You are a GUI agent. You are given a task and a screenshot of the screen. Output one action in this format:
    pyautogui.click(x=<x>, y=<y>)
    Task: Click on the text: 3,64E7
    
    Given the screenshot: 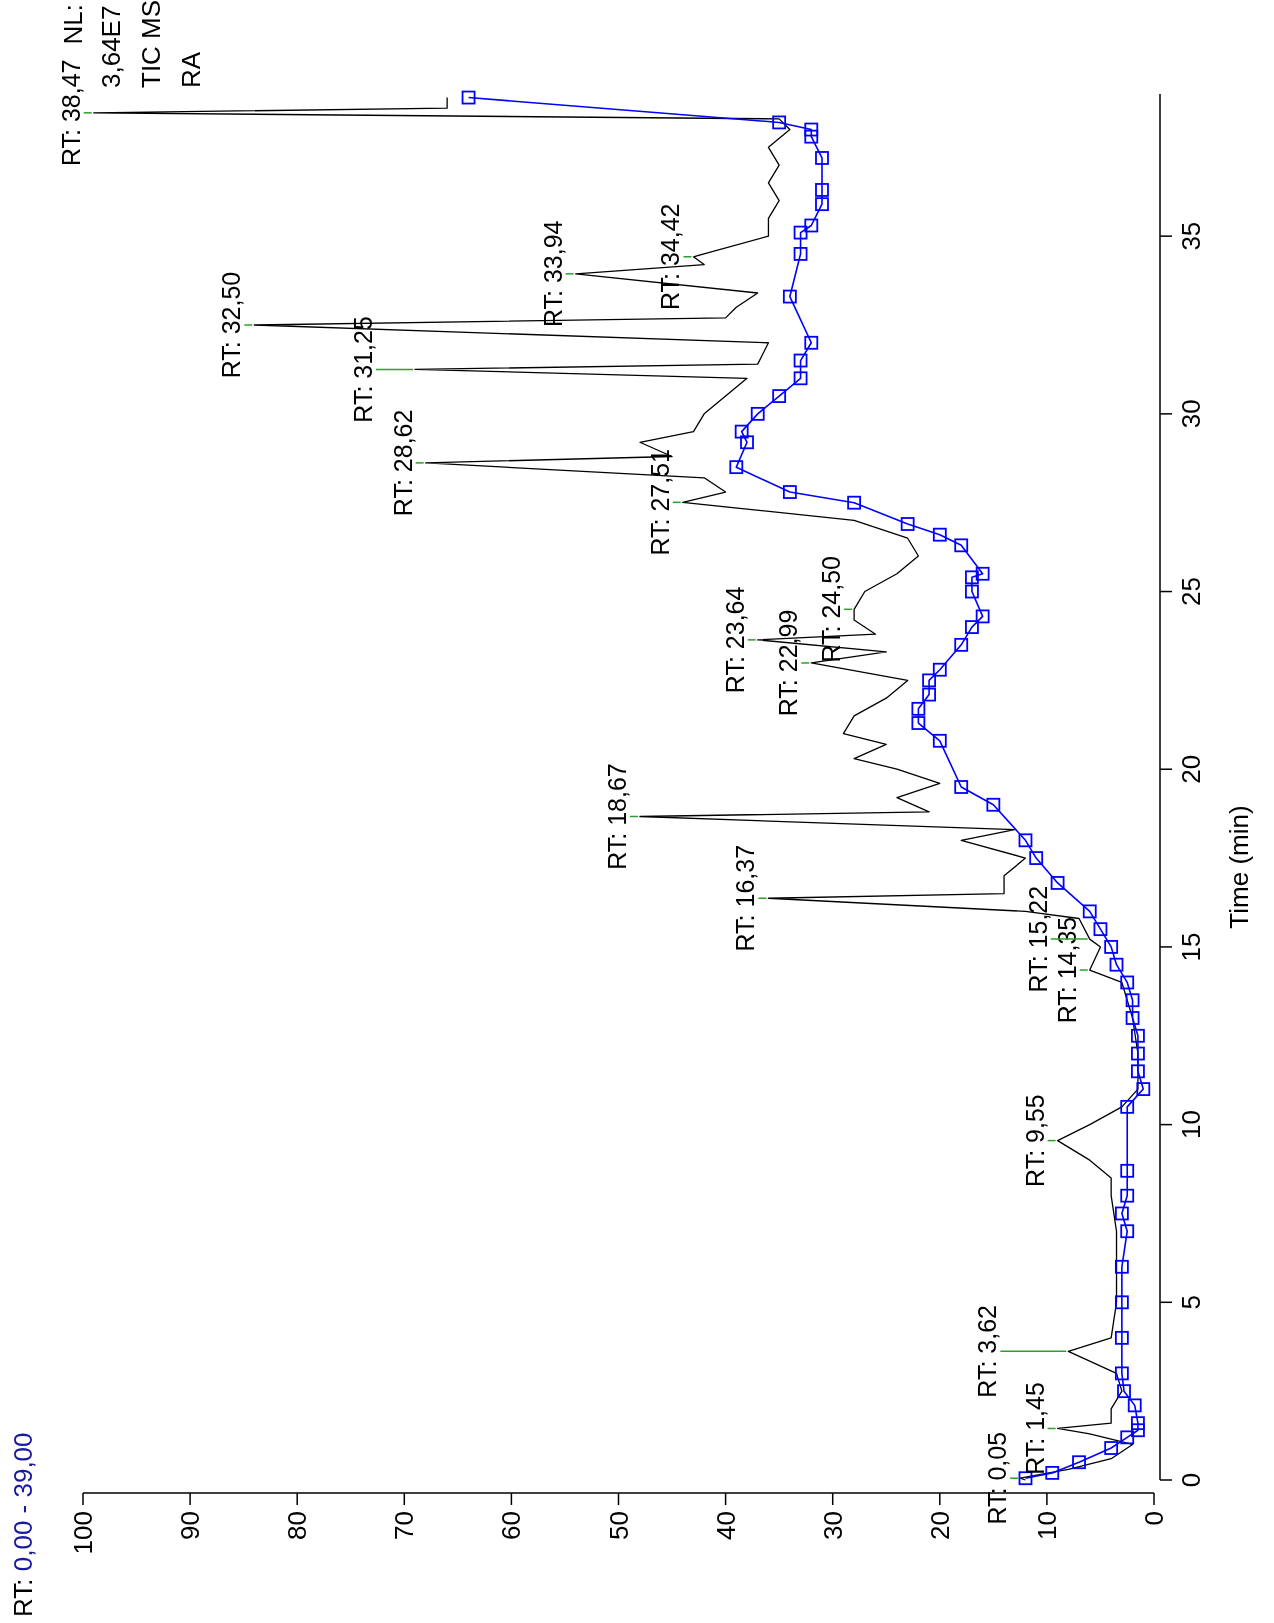 What is the action you would take?
    pyautogui.click(x=111, y=46)
    